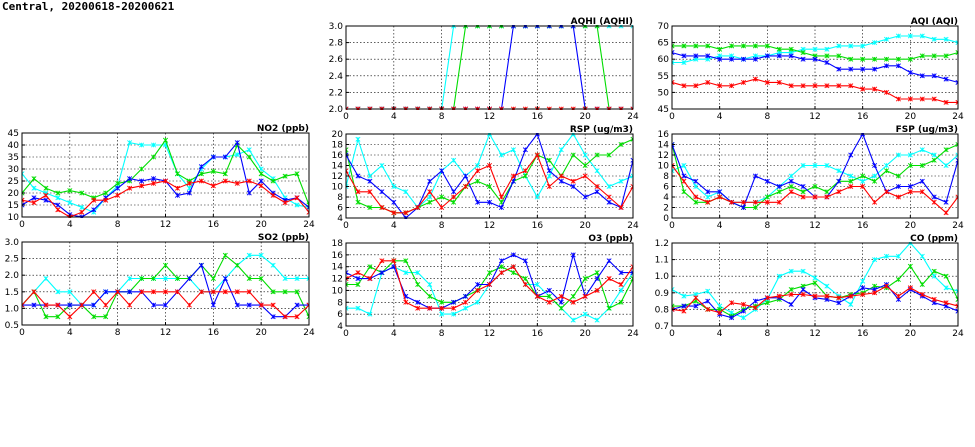 The height and width of the screenshot is (447, 975). What do you see at coordinates (666, 177) in the screenshot?
I see `y-tick-label: 8` at bounding box center [666, 177].